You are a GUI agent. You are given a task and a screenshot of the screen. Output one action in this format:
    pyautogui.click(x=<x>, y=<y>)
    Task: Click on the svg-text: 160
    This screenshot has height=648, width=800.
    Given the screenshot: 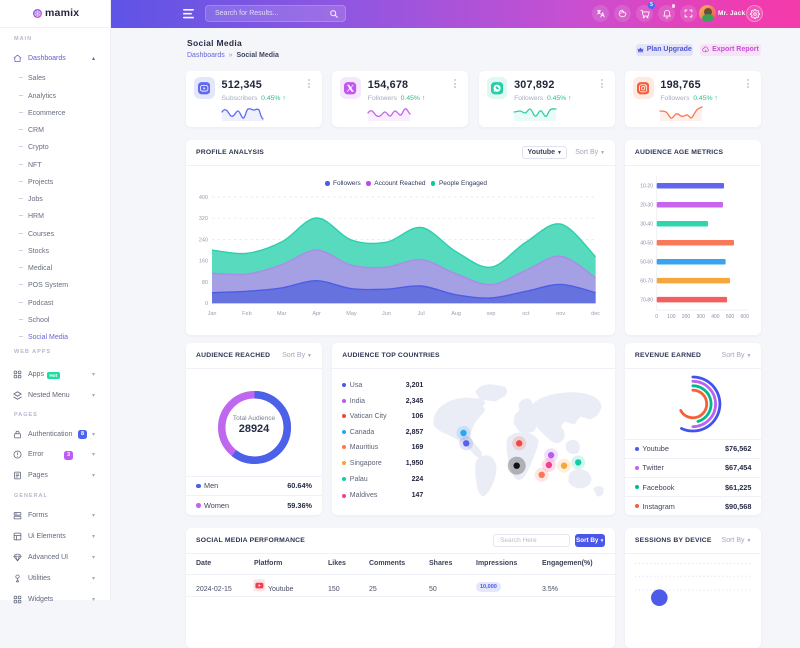 What is the action you would take?
    pyautogui.click(x=203, y=262)
    